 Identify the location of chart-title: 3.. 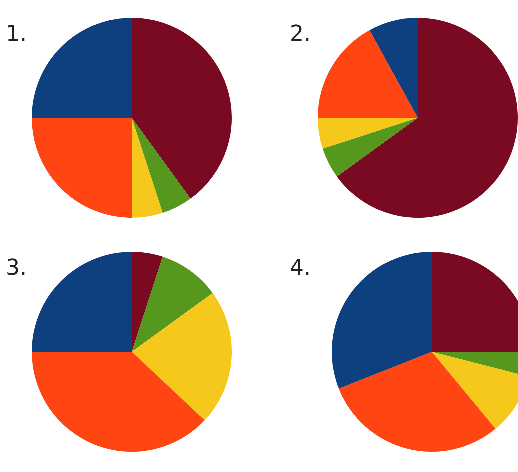
(16, 268).